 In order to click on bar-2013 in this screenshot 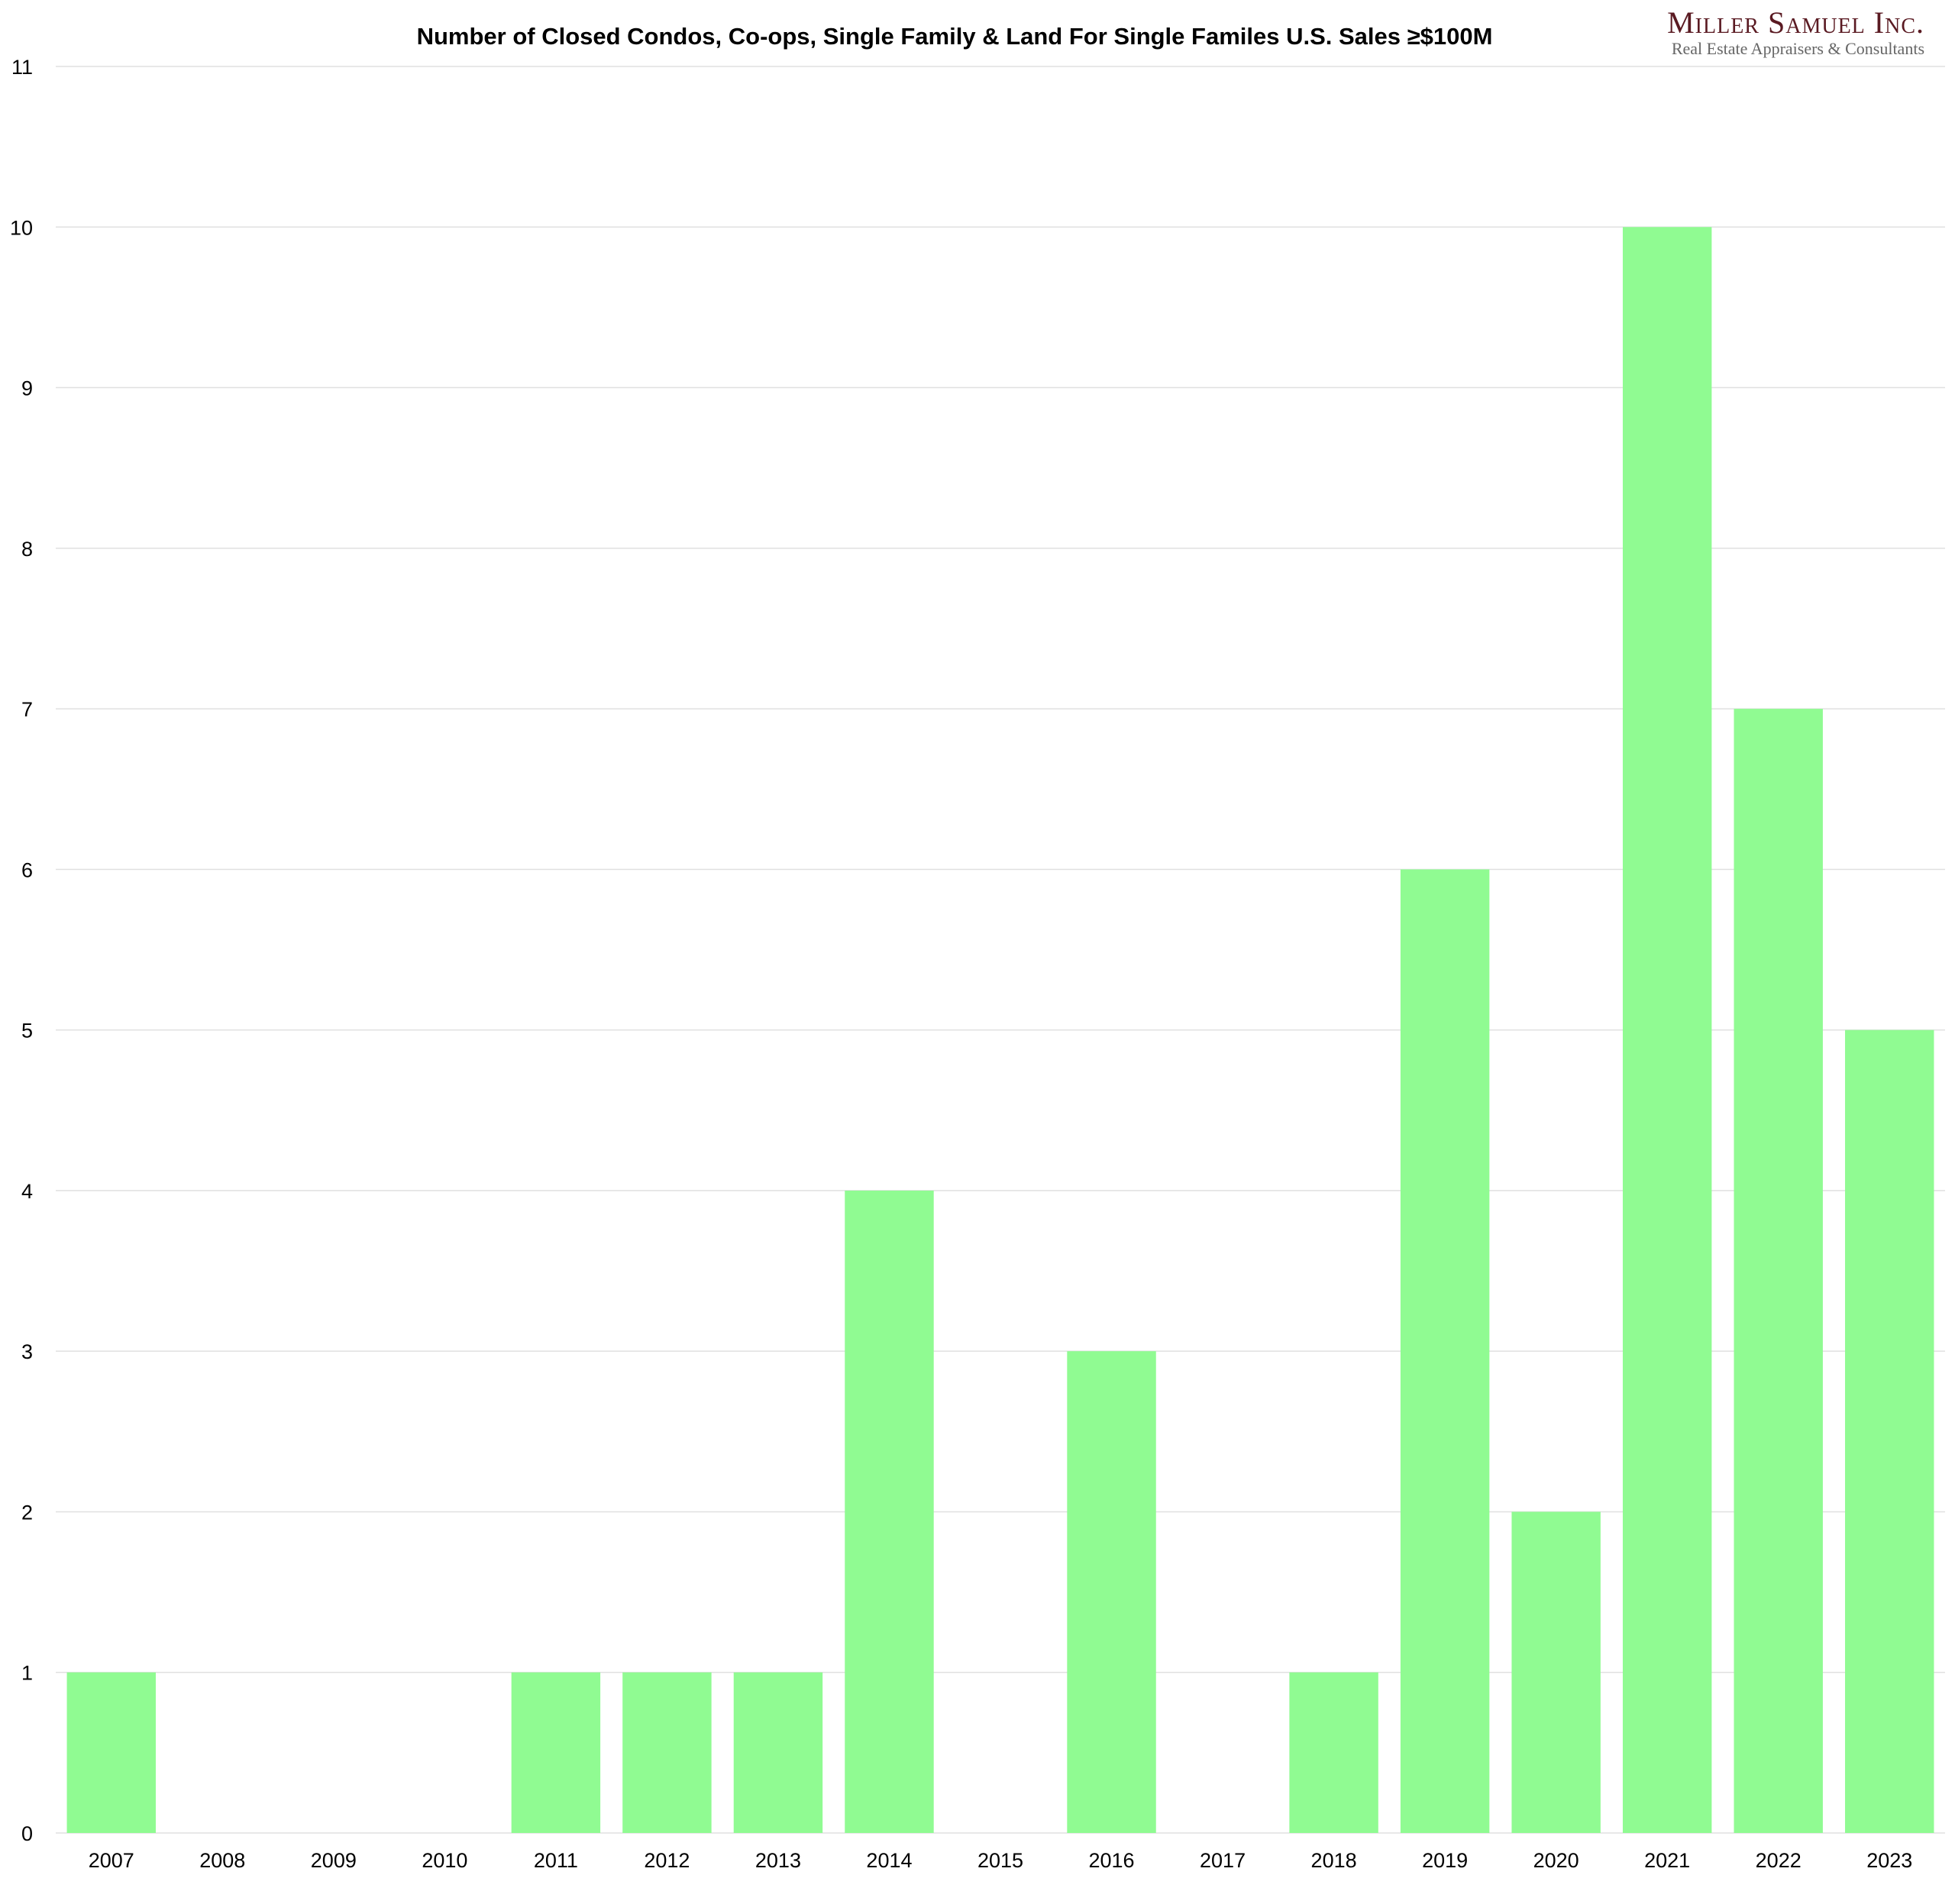, I will do `click(778, 1752)`.